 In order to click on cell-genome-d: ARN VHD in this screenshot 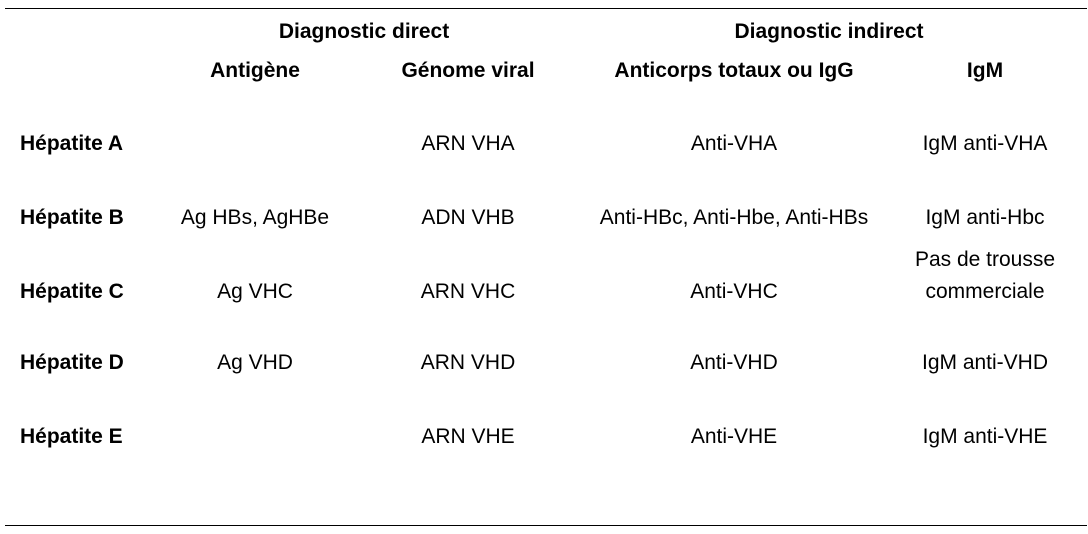, I will do `click(468, 362)`.